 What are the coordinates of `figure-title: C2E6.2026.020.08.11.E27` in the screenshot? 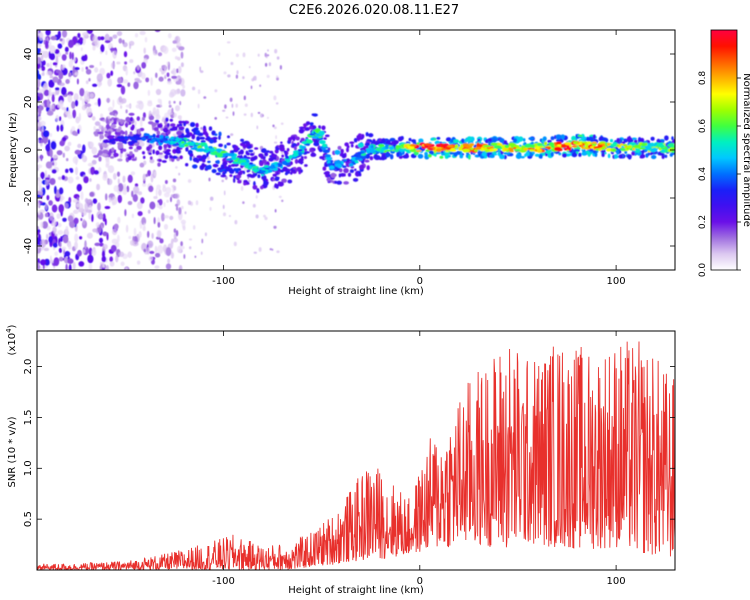 It's located at (374, 10).